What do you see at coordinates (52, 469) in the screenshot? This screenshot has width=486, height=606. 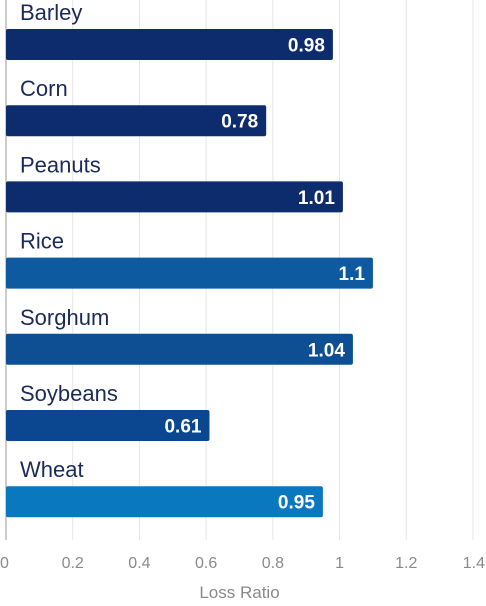 I see `category-label: Wheat` at bounding box center [52, 469].